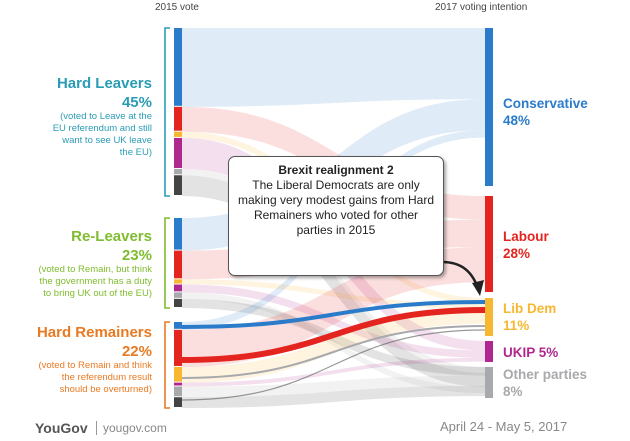 The image size is (630, 441). Describe the element at coordinates (95, 269) in the screenshot. I see `note-line: (voted to Remain, but think` at that location.